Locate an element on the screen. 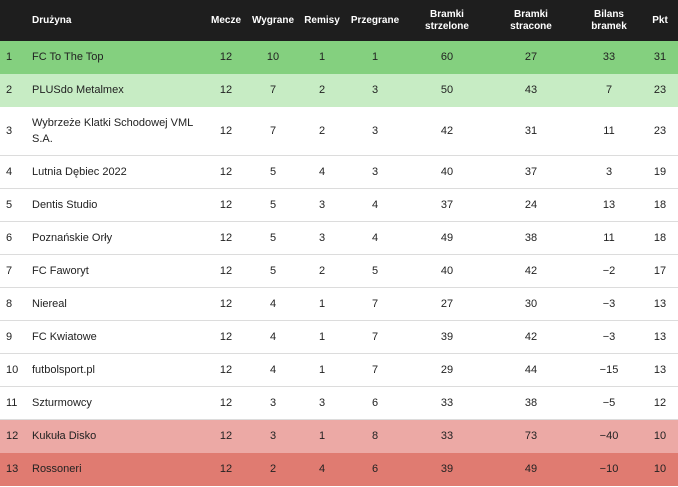  team-name: Lutnia Dębiec 2022 is located at coordinates (118, 172).